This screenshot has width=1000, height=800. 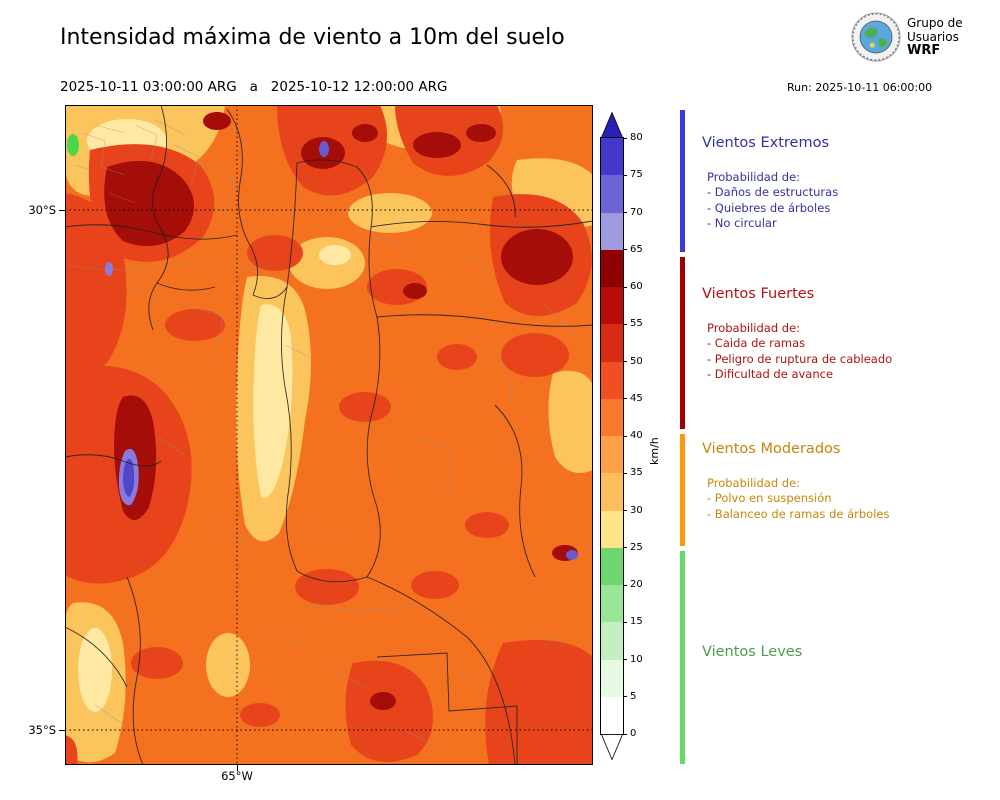 What do you see at coordinates (773, 192) in the screenshot?
I see `legend-item: - Daños de estructuras` at bounding box center [773, 192].